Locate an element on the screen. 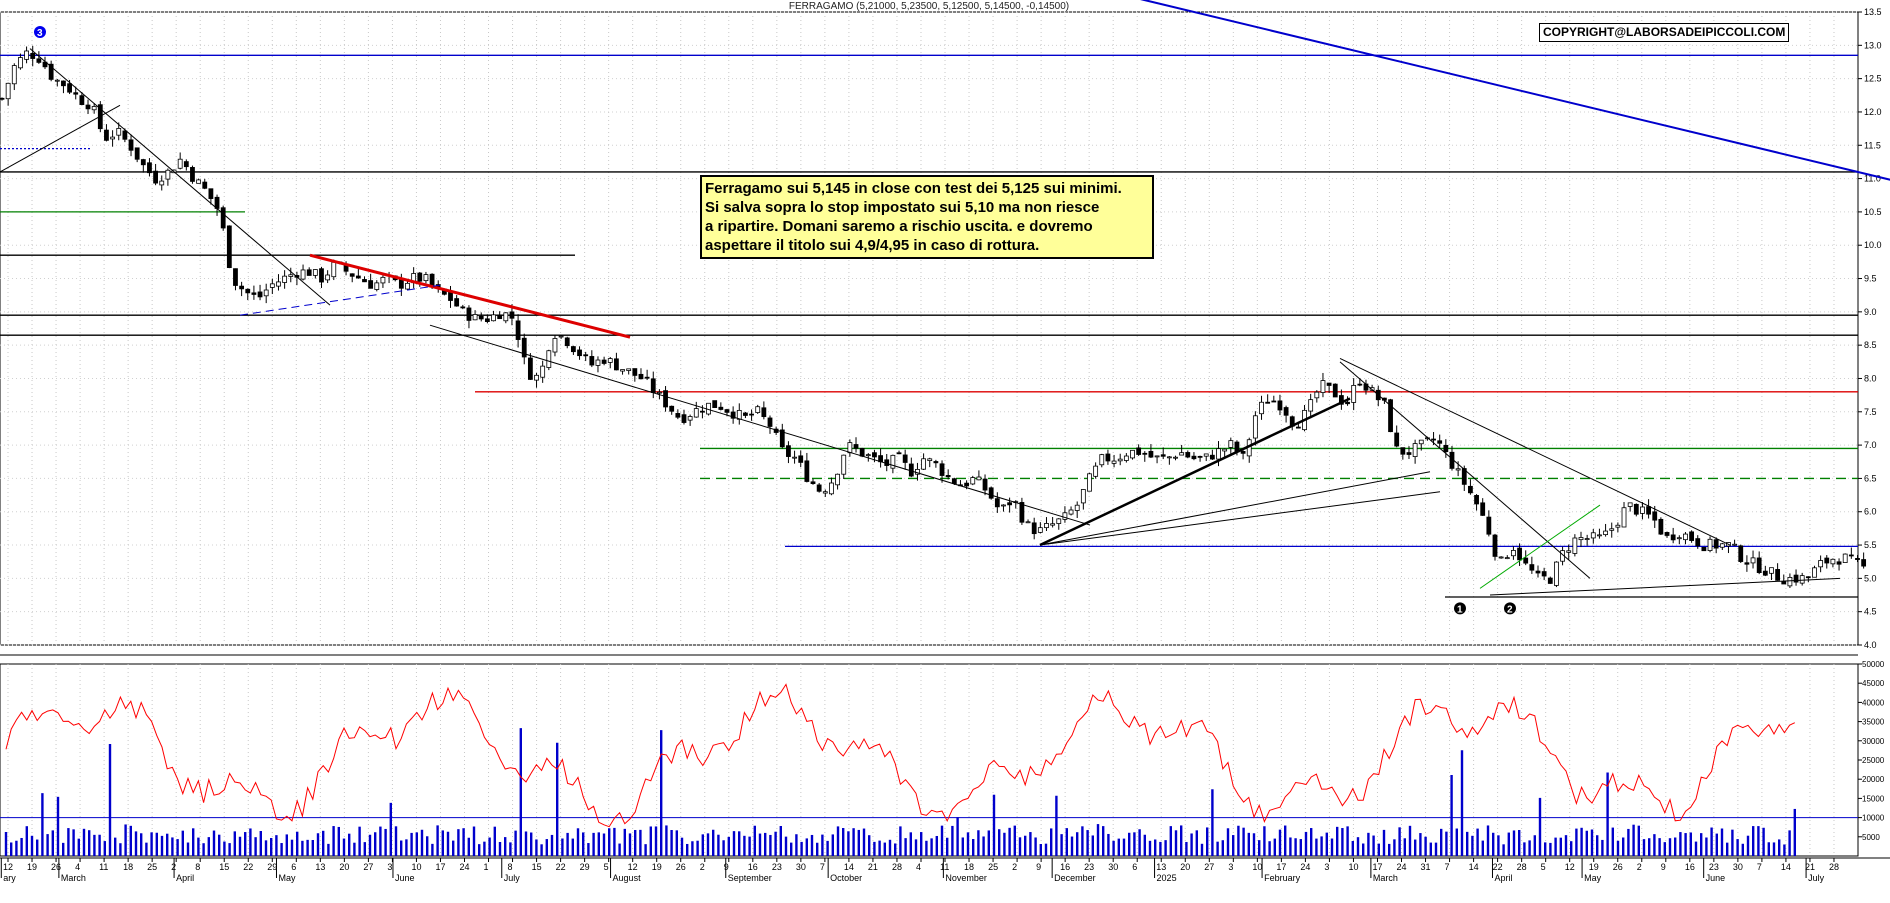 The image size is (1890, 903). month-label: May is located at coordinates (1593, 878).